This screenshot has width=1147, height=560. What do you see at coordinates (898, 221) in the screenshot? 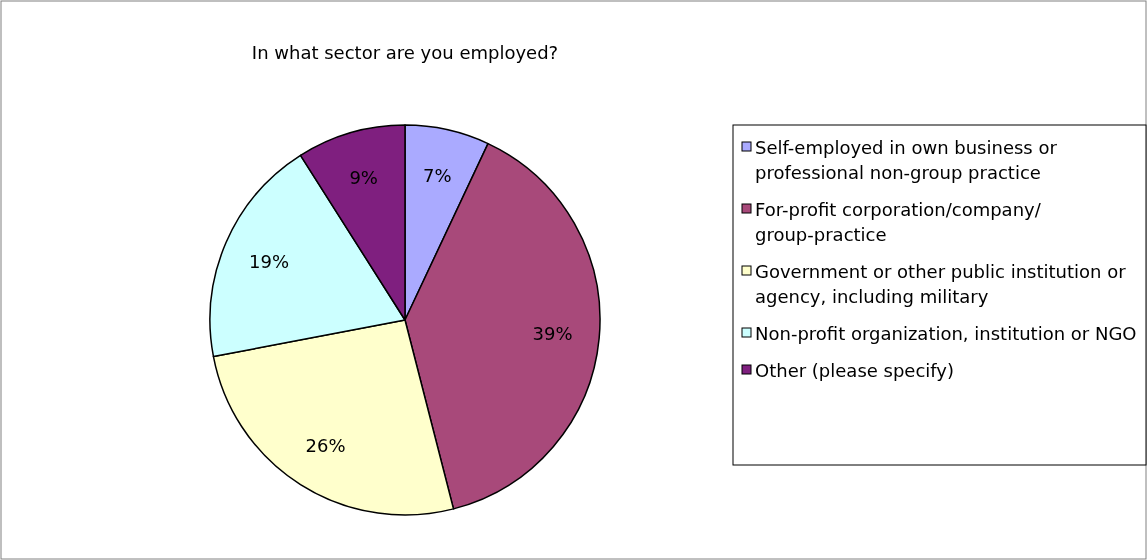
I see `legend-label: For-profit corporation/company/group-practice` at bounding box center [898, 221].